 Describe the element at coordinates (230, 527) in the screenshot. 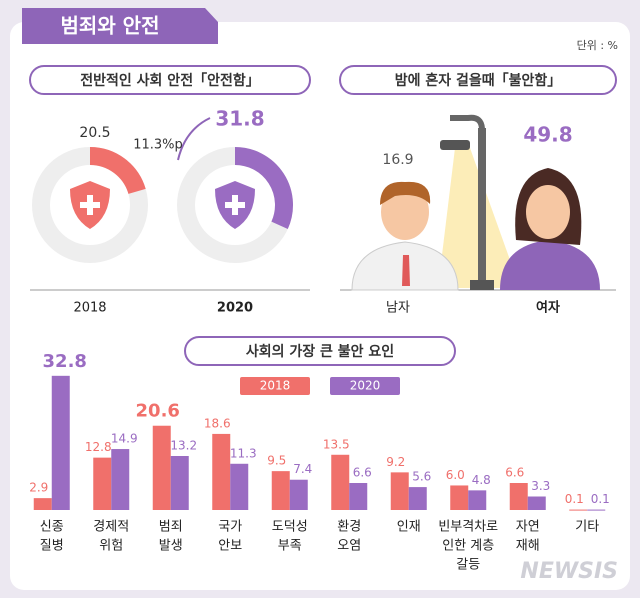

I see `x-tick-label: 국가` at that location.